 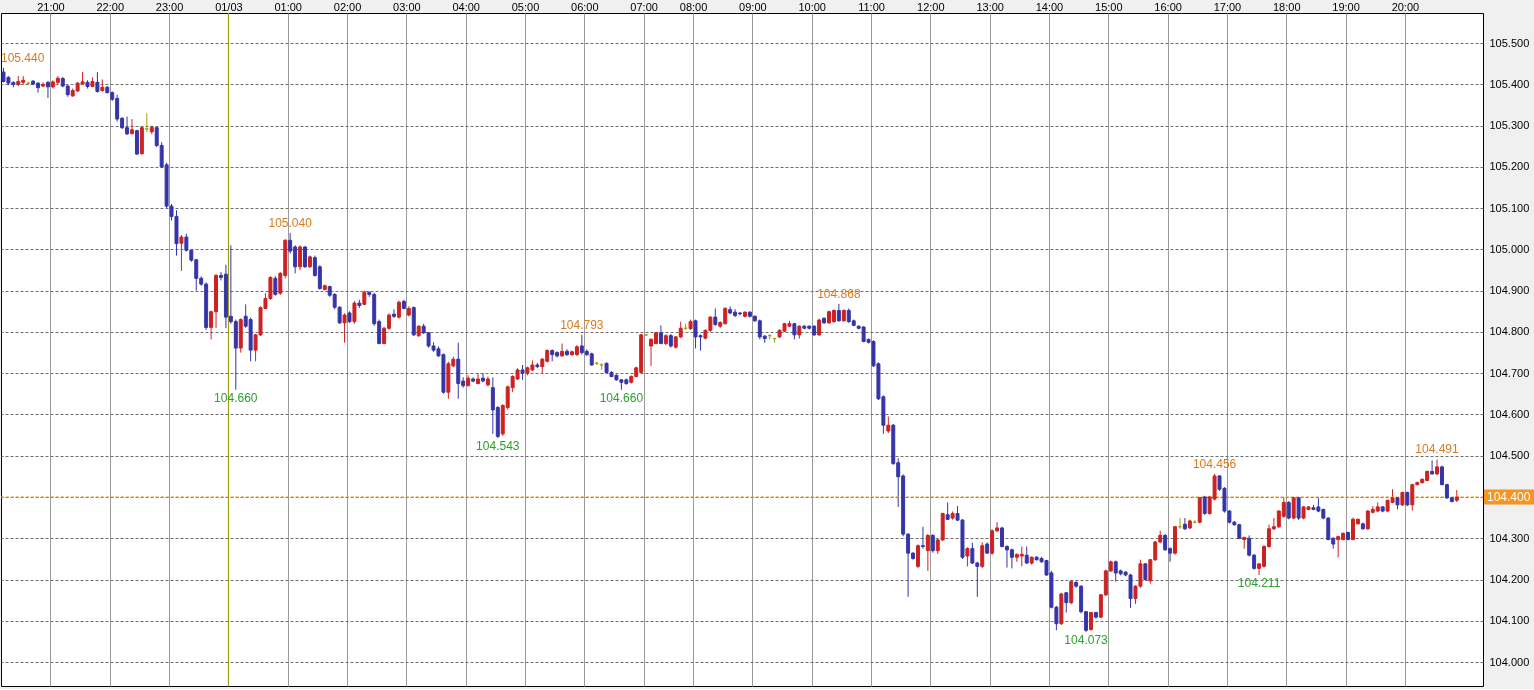 I want to click on x-tick-label: 18:00, so click(x=1286, y=6).